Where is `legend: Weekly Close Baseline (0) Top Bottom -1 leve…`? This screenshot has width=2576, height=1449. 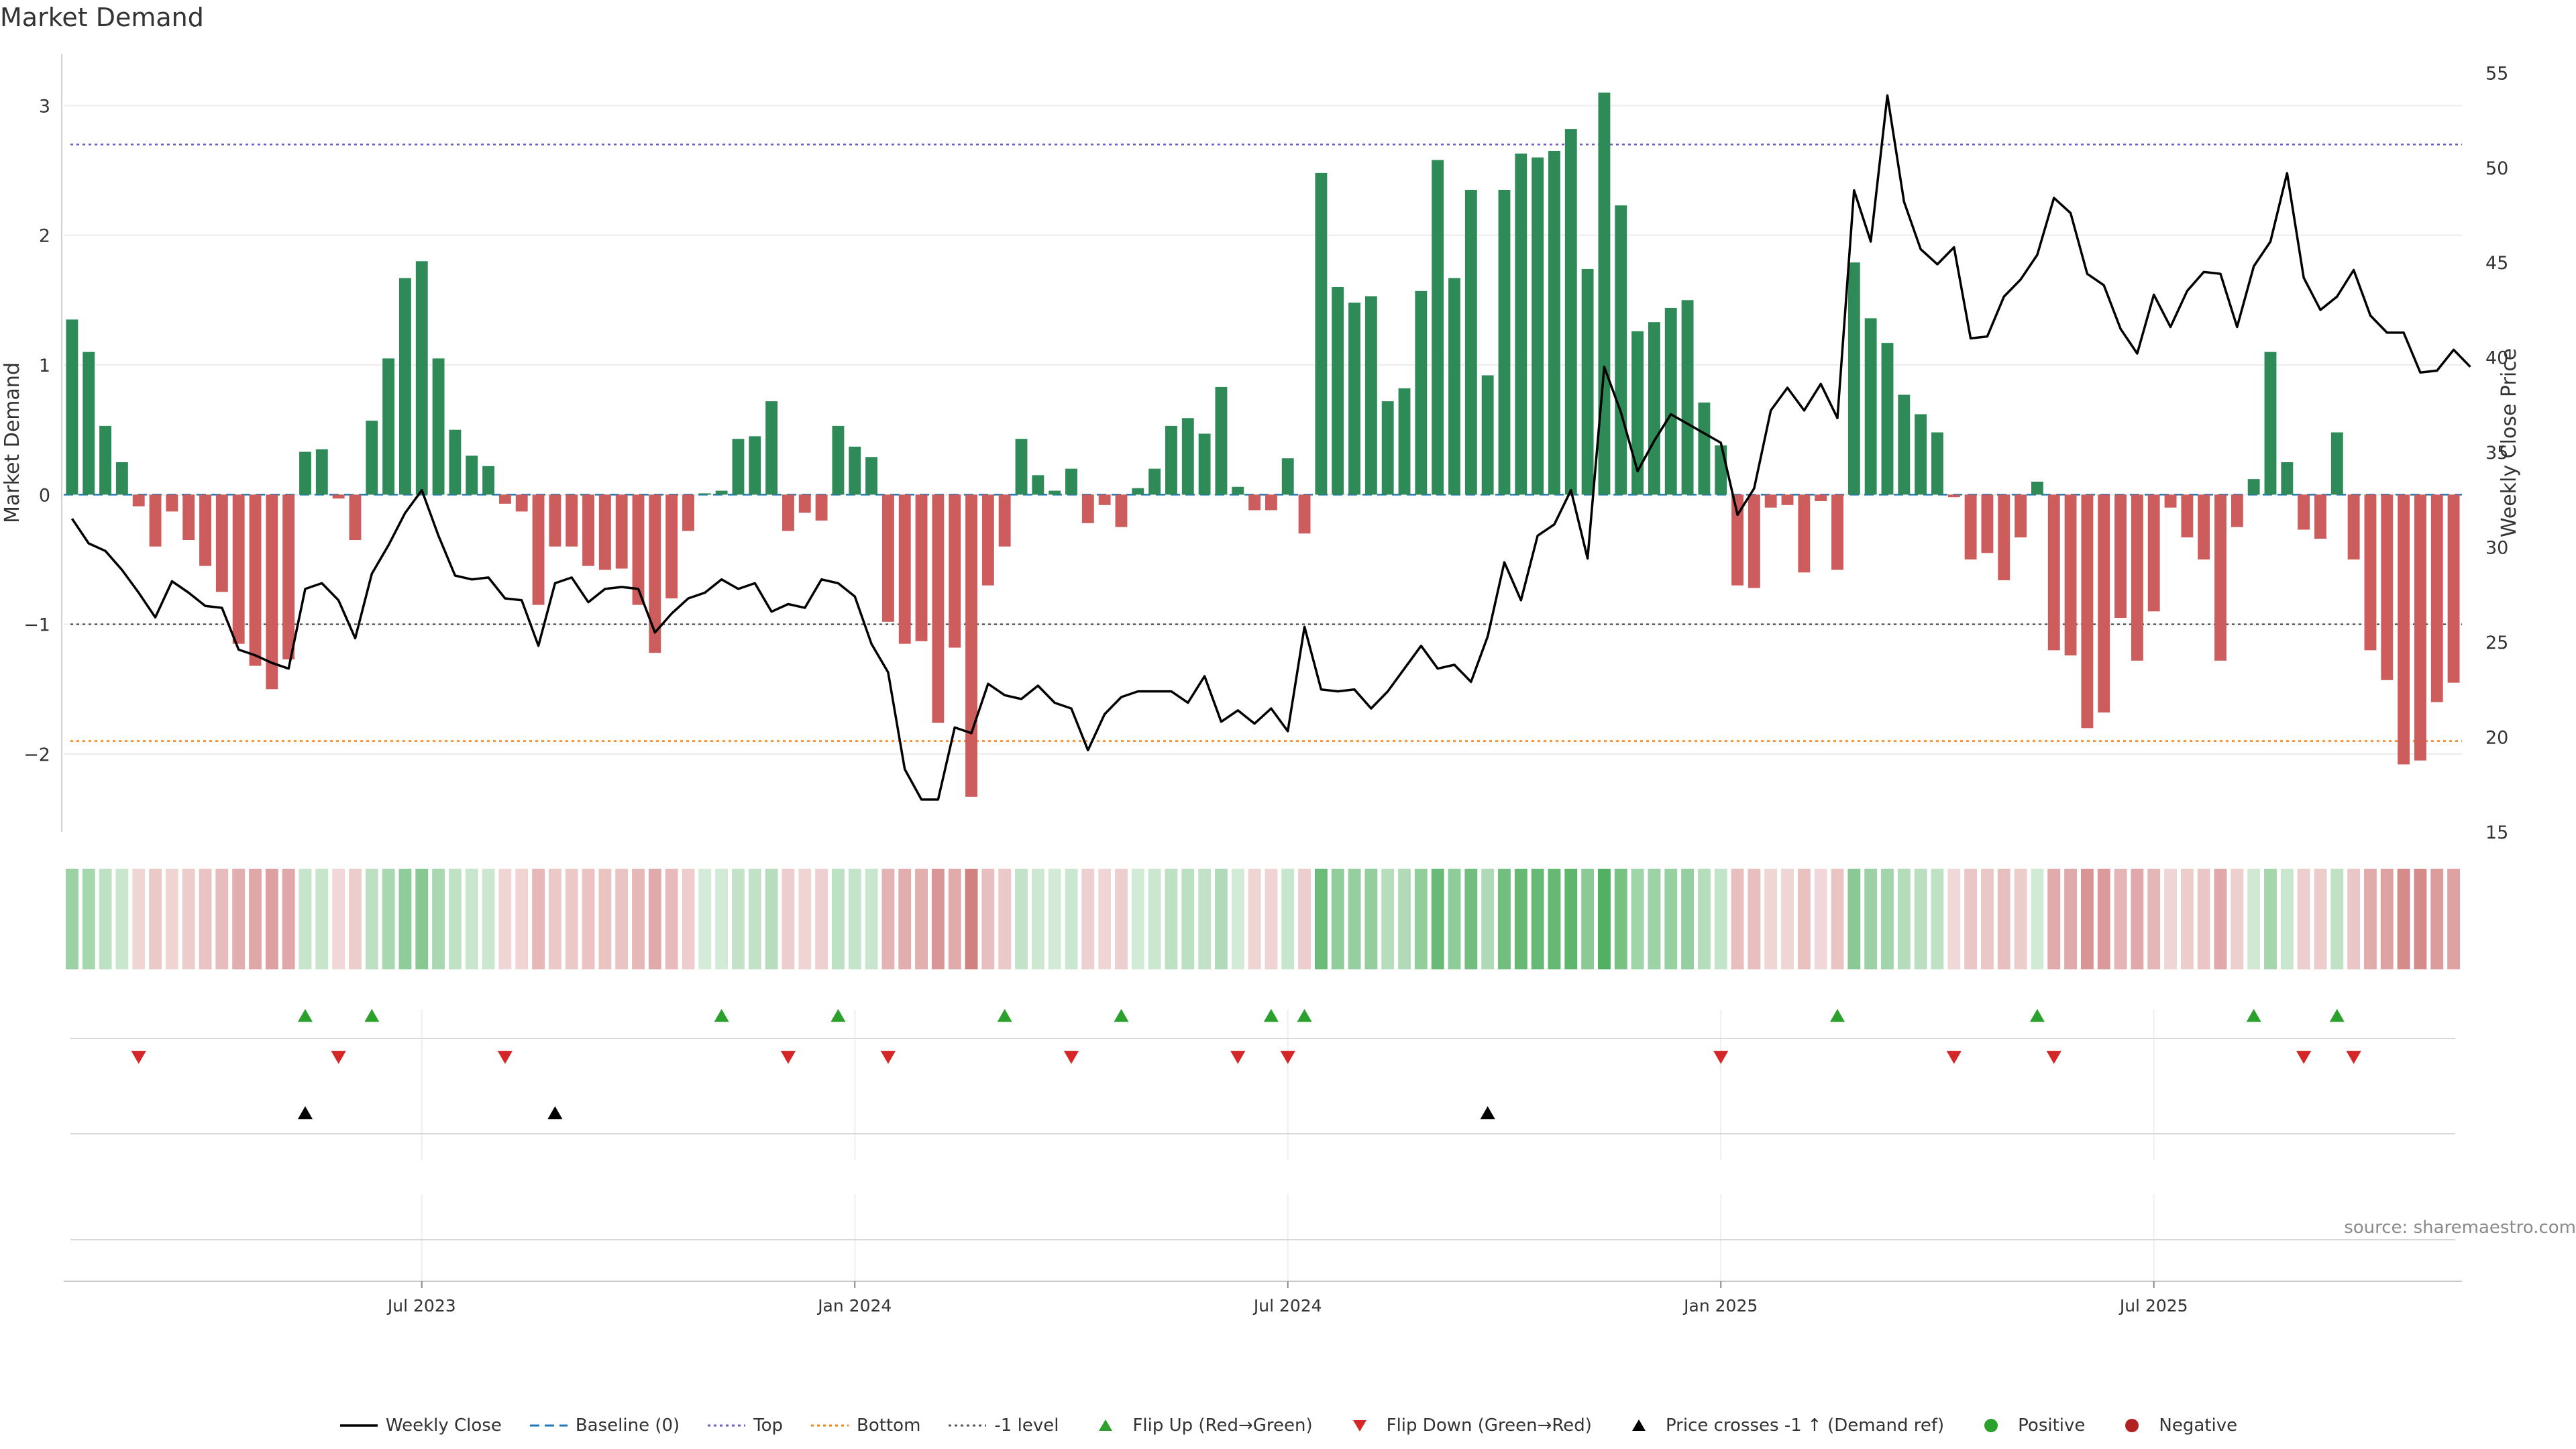
legend: Weekly Close Baseline (0) Top Bottom -1 leve… is located at coordinates (1288, 1425).